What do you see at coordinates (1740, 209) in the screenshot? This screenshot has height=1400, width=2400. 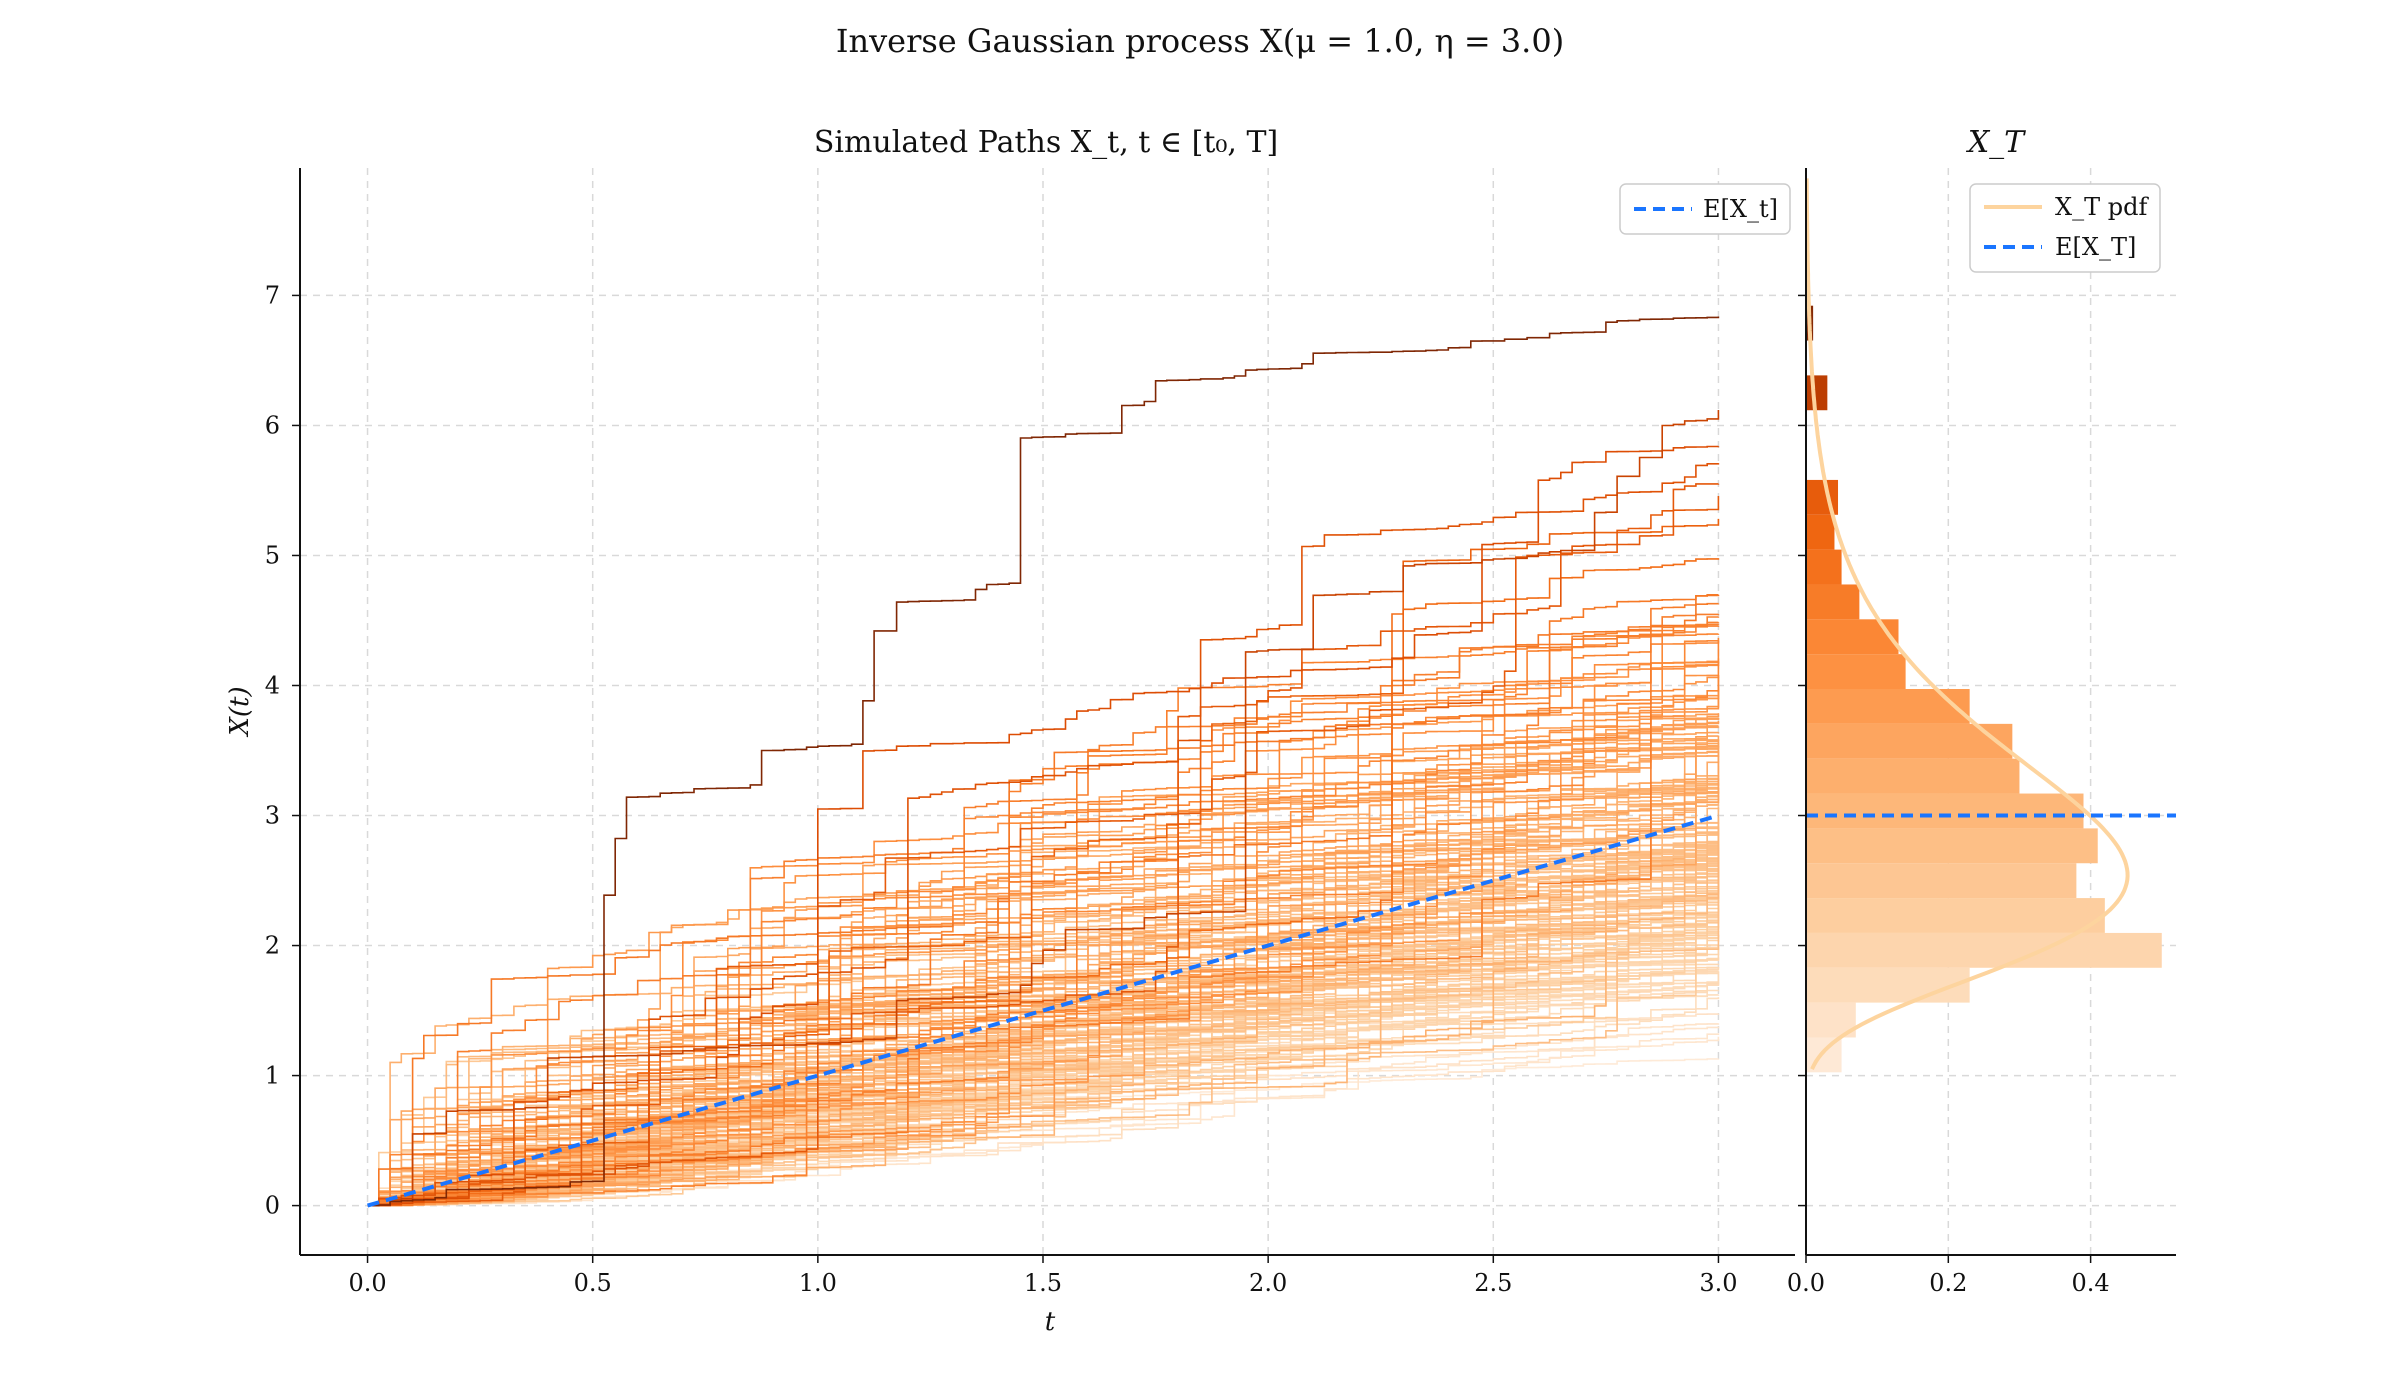 I see `paths-legend-label: E[X_t]` at bounding box center [1740, 209].